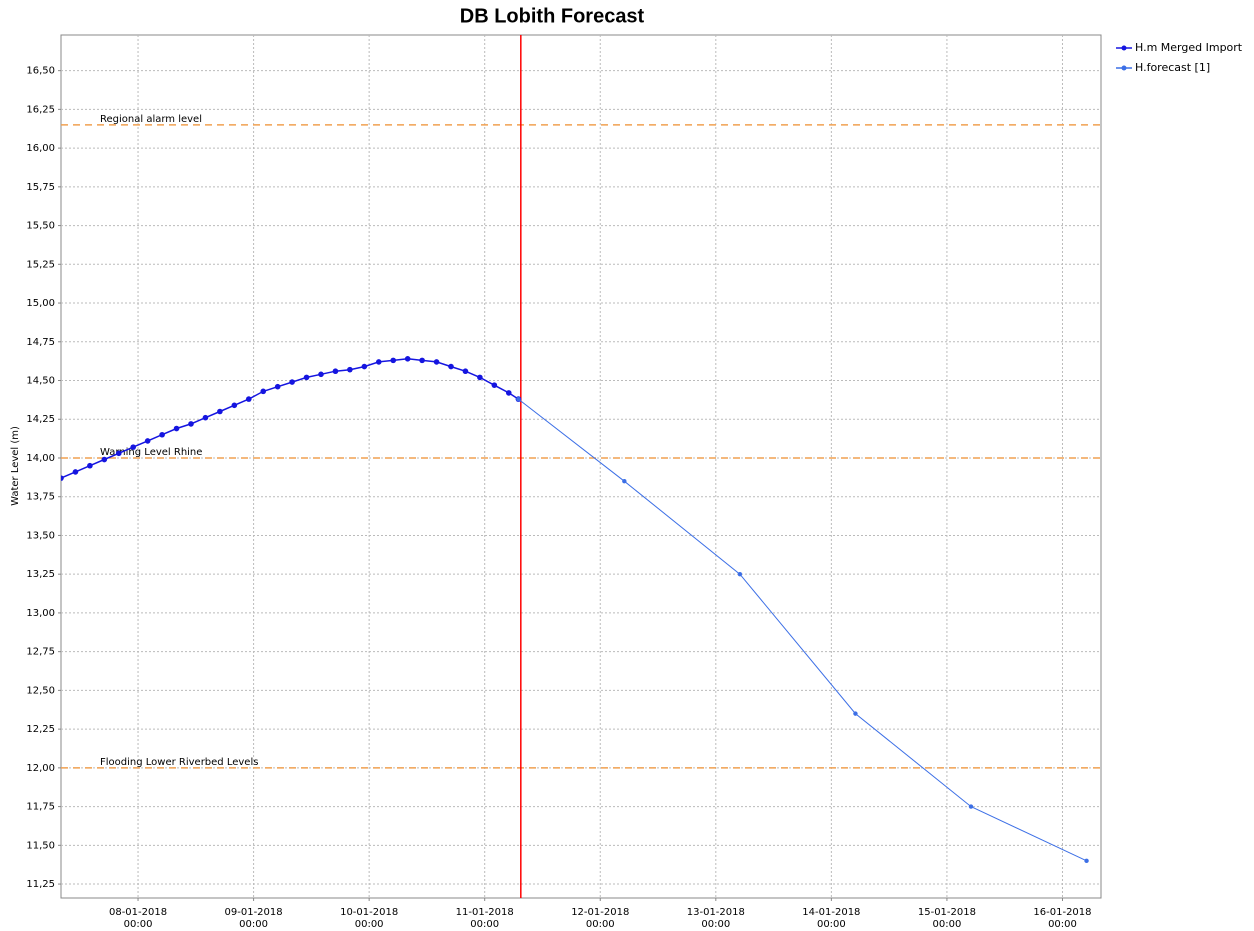  I want to click on x-tick-label: 11-01-2018 00:00, so click(485, 918).